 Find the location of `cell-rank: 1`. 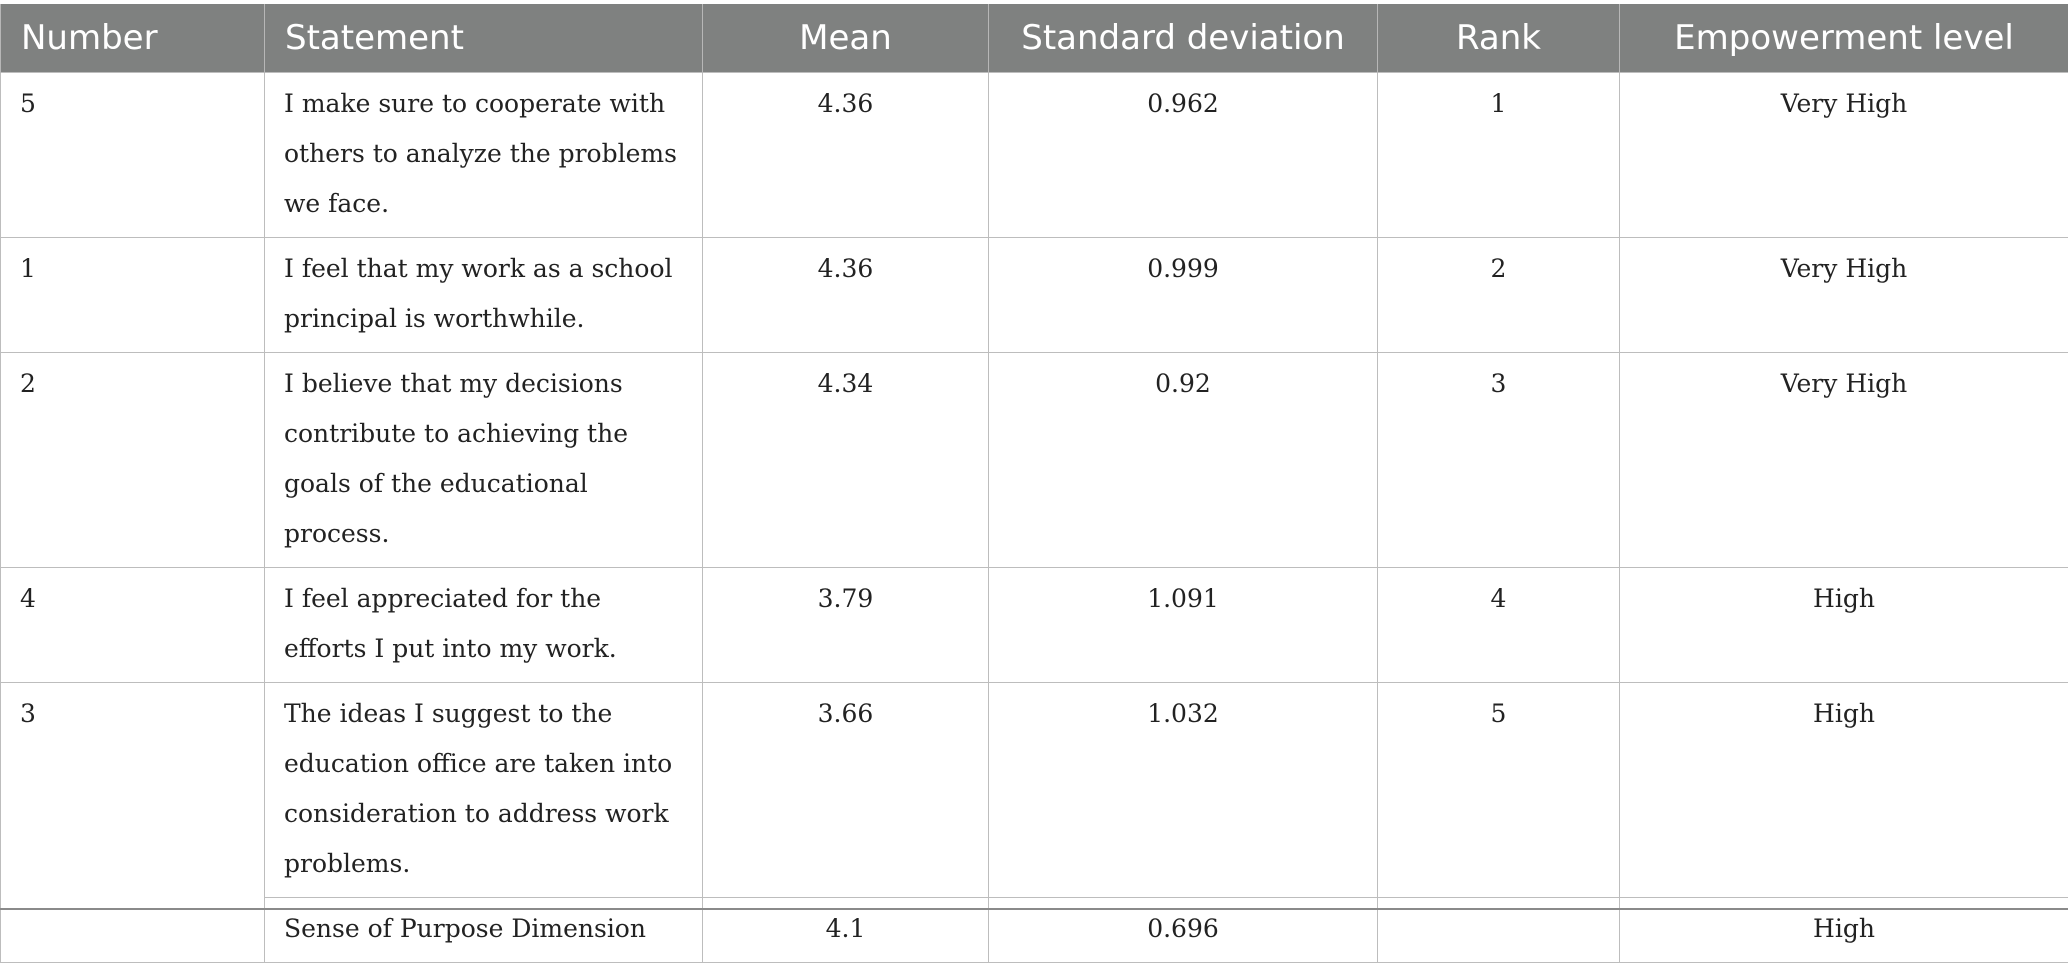

cell-rank: 1 is located at coordinates (1499, 155).